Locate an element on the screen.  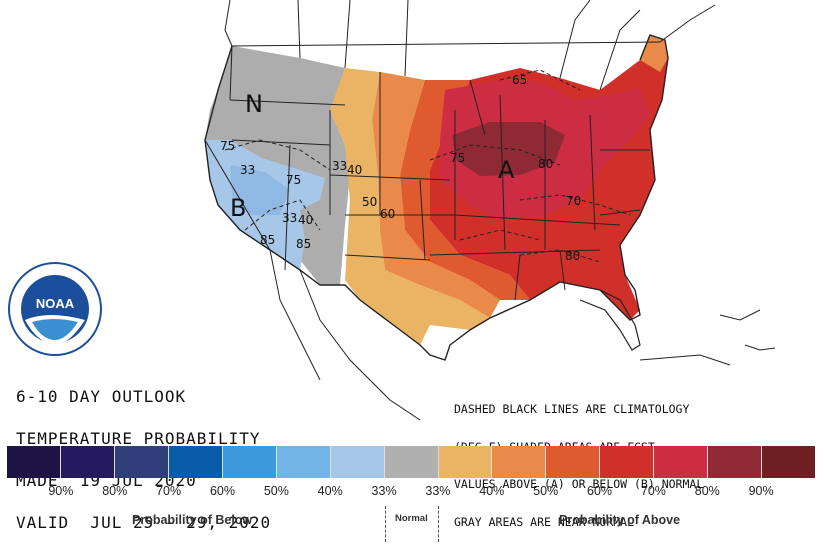
normal-label: Normal is located at coordinates (411, 518).